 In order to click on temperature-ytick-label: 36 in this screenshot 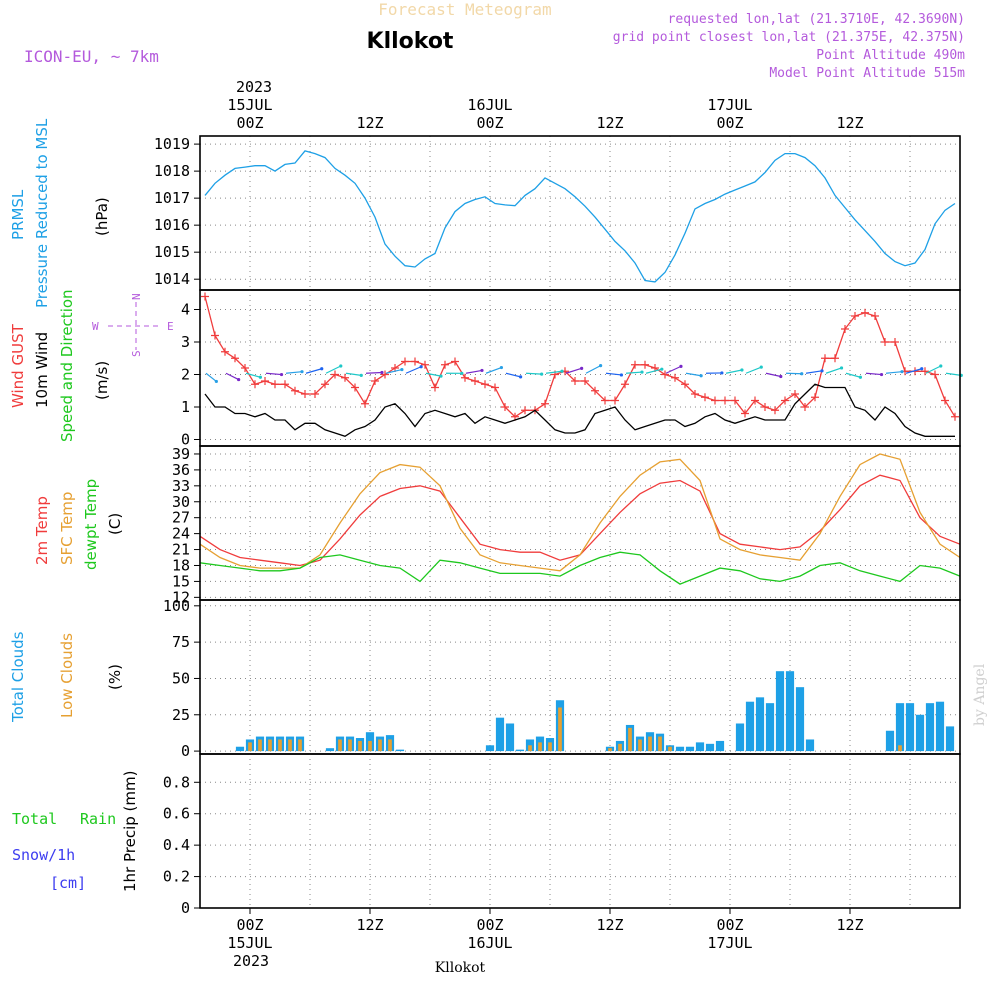, I will do `click(181, 470)`.